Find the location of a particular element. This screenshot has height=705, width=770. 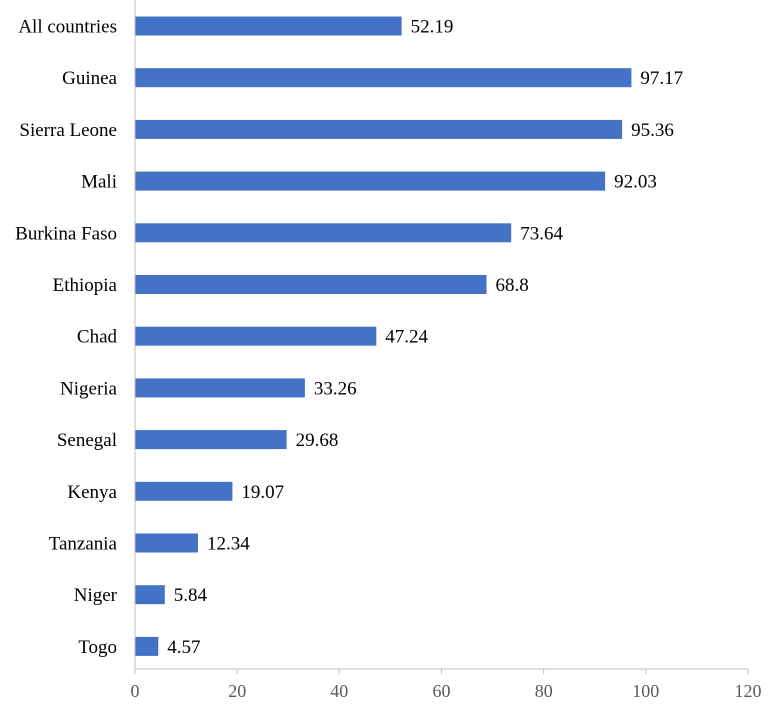

bar-burkina-faso is located at coordinates (323, 233).